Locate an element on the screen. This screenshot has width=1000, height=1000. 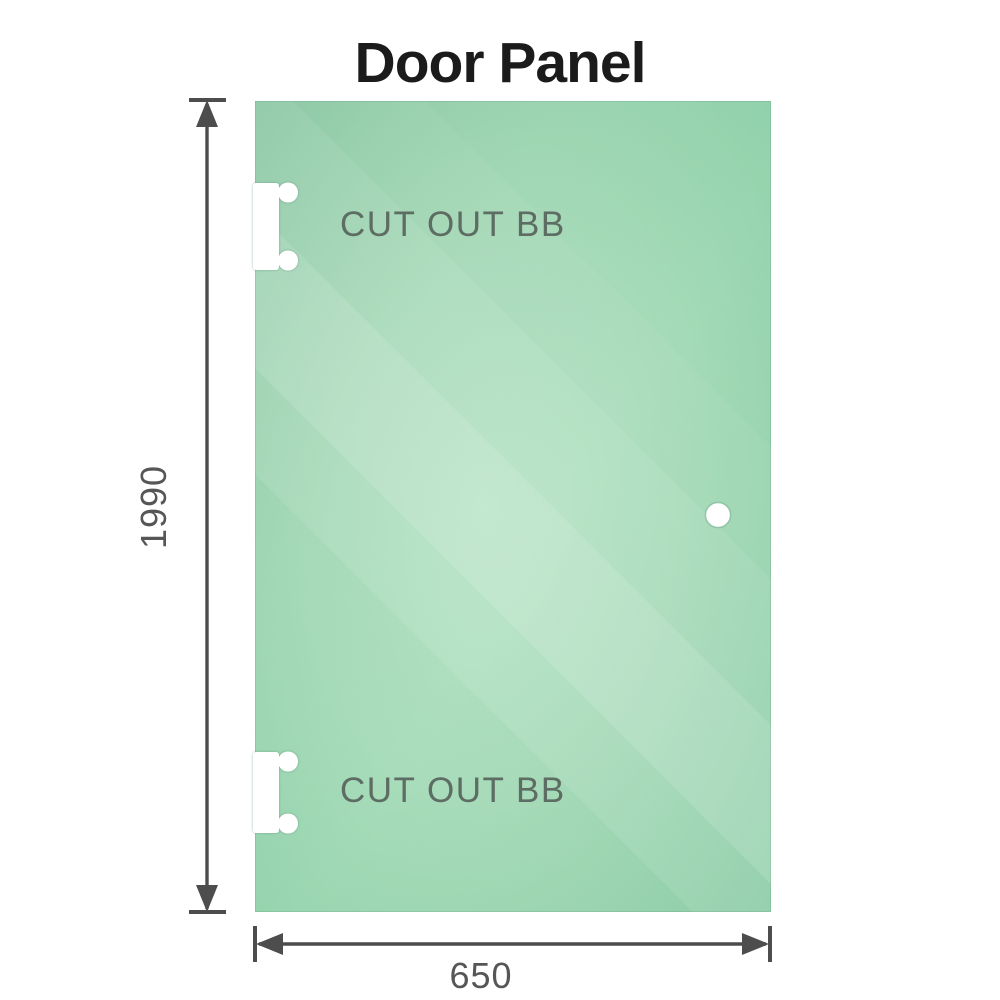
height-dimension-label: 1990 is located at coordinates (153, 507).